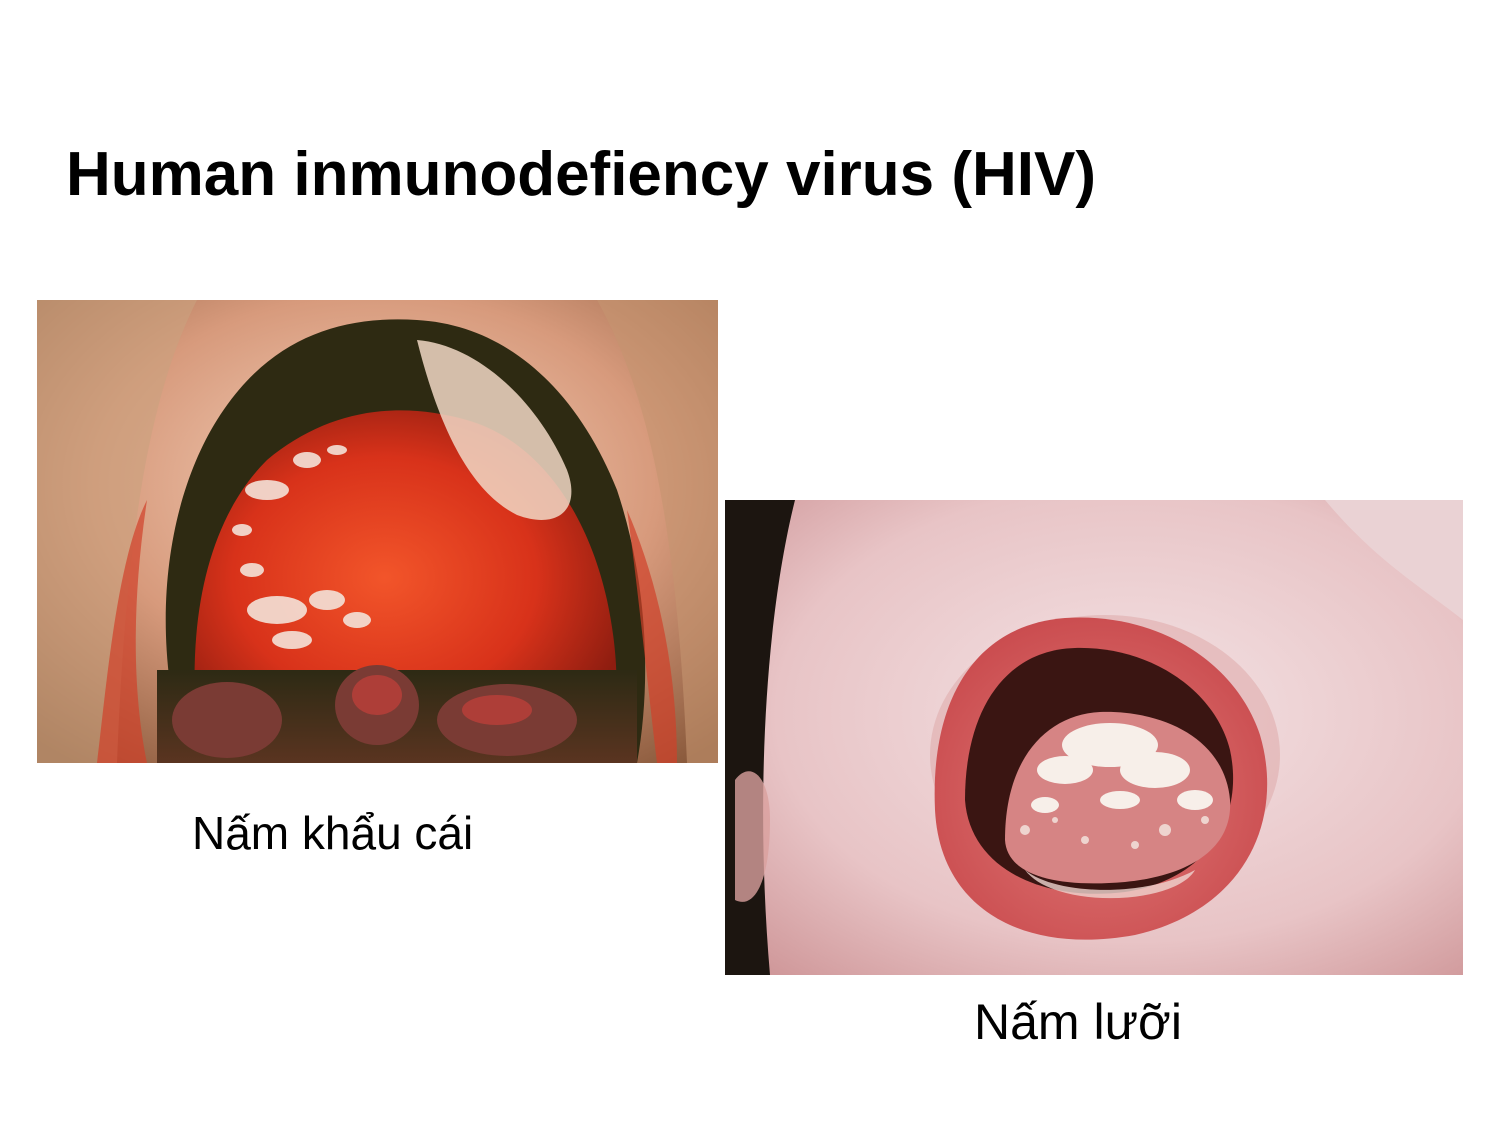 This screenshot has height=1125, width=1500. What do you see at coordinates (333, 833) in the screenshot?
I see `caption-palate: Nấm khẩu cái` at bounding box center [333, 833].